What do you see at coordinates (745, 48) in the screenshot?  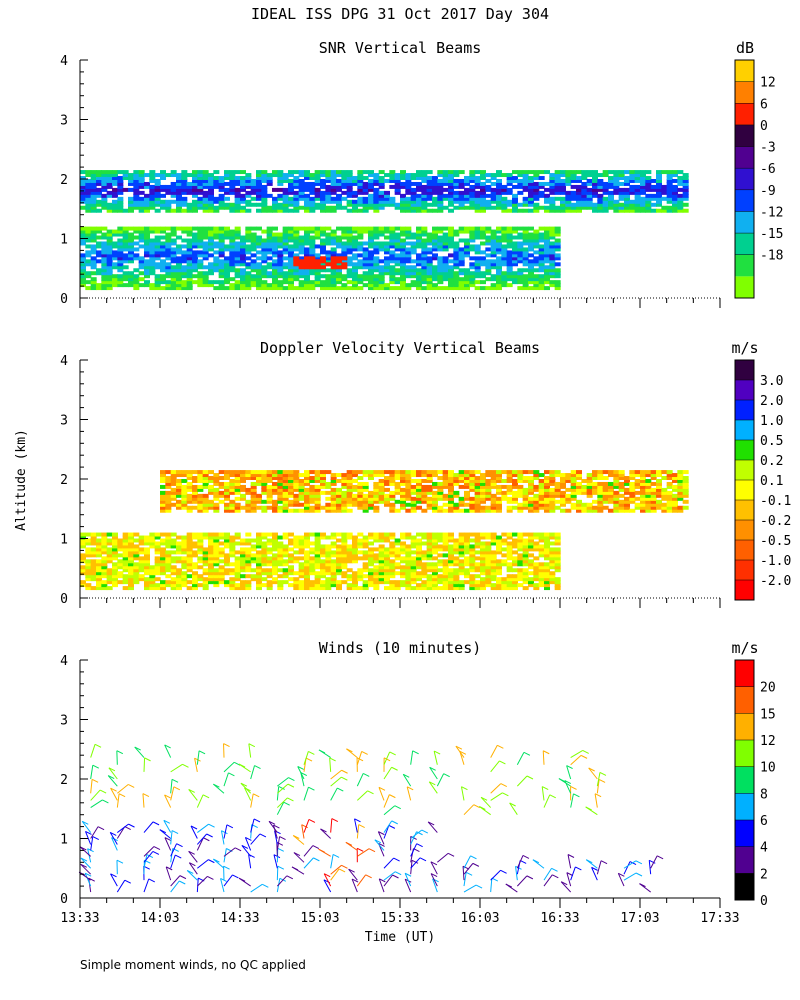 I see `snr-colorbar-unit: dB` at bounding box center [745, 48].